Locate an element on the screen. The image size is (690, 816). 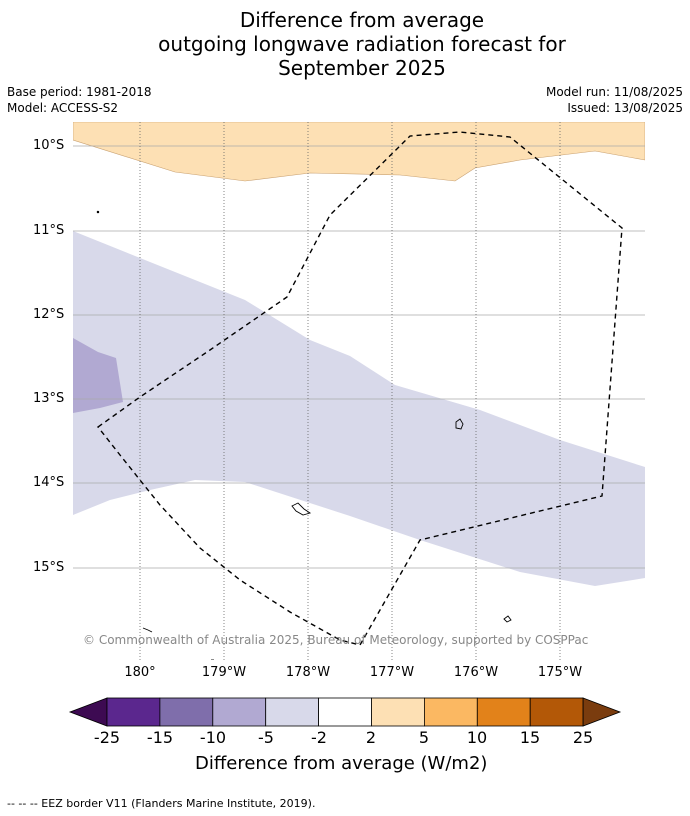
island-uvea is located at coordinates (301, 509).